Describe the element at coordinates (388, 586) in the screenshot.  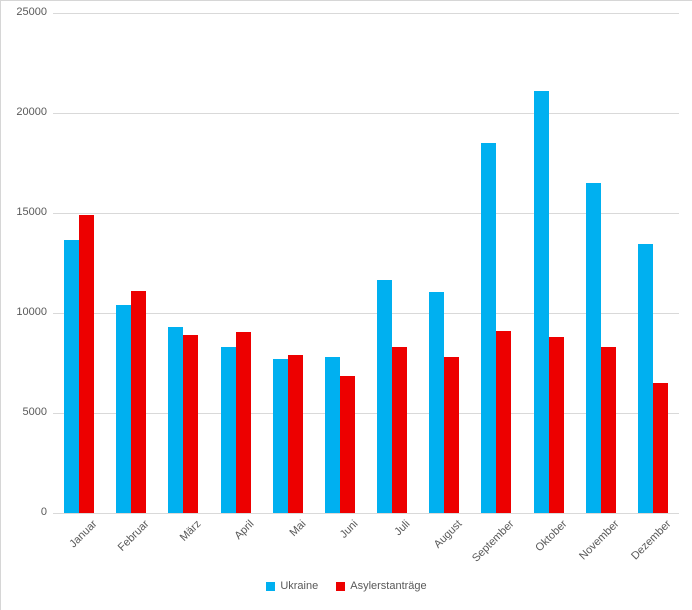
I see `legend-label: Asylerstanträge` at that location.